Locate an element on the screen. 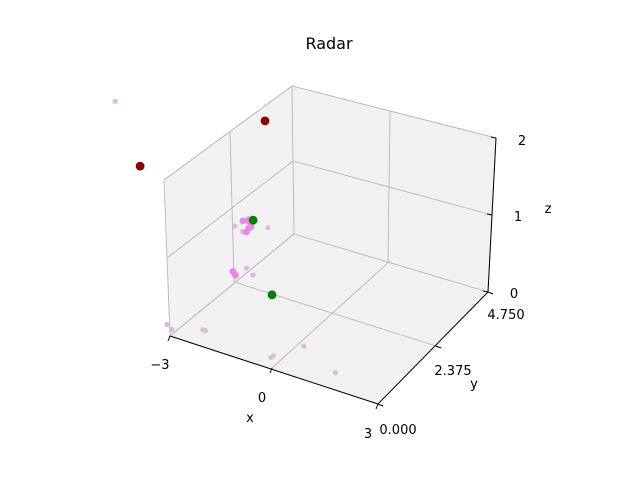 The image size is (640, 480). left-grid-z1 is located at coordinates (230, 209).